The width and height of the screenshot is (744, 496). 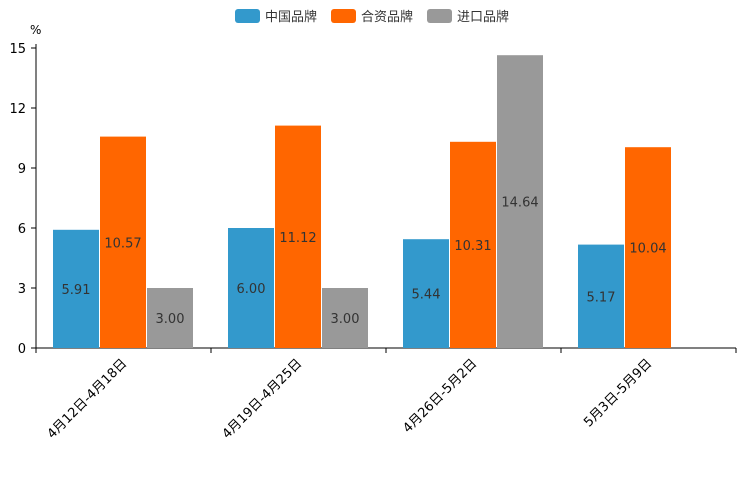 I want to click on y-axis-unit: %, so click(x=35, y=30).